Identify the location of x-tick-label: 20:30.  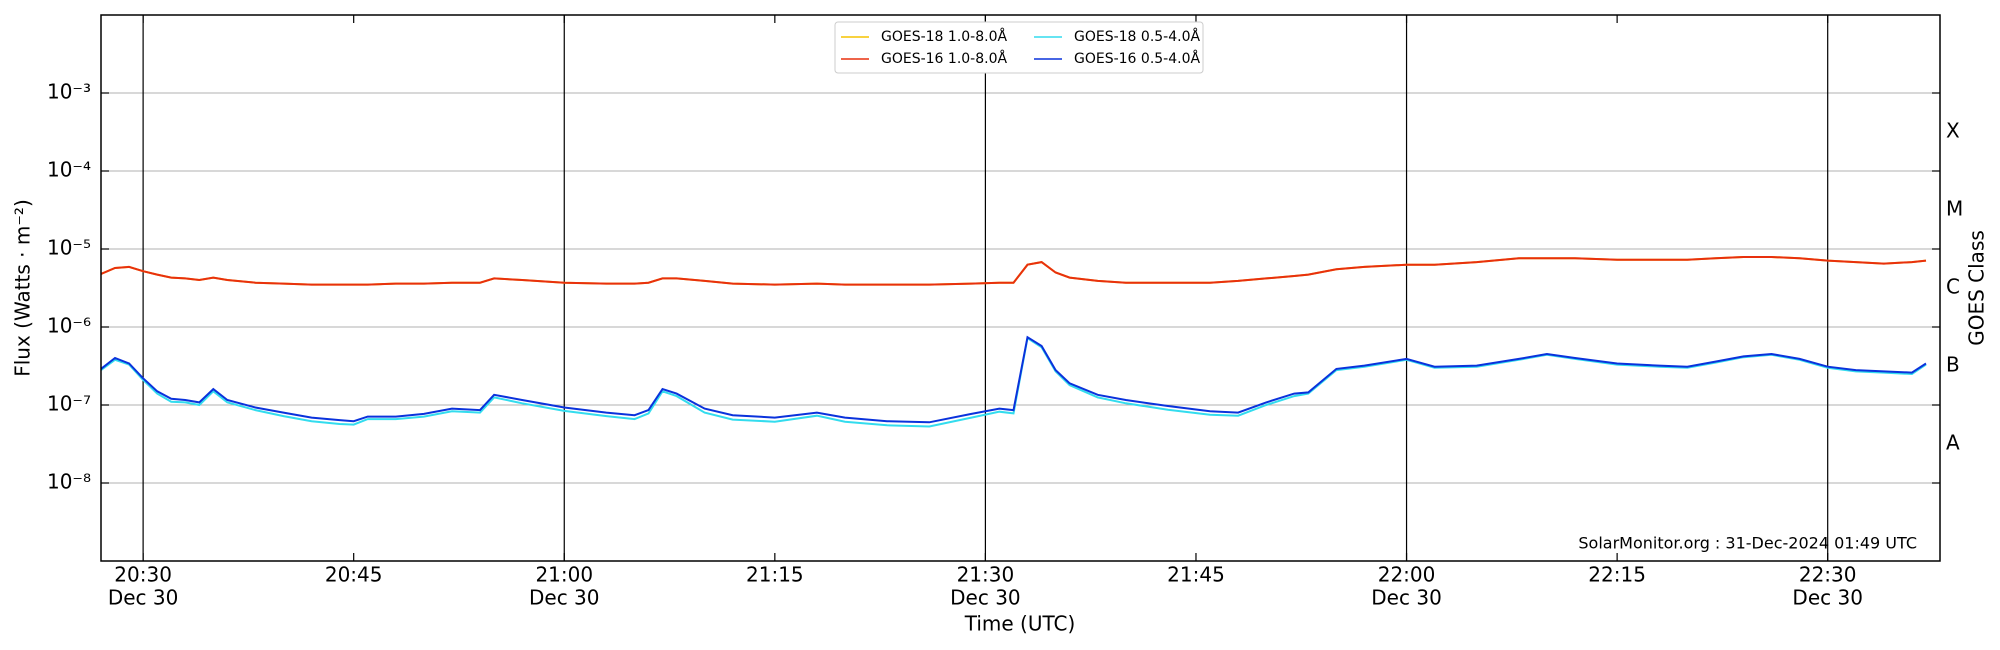
(143, 575).